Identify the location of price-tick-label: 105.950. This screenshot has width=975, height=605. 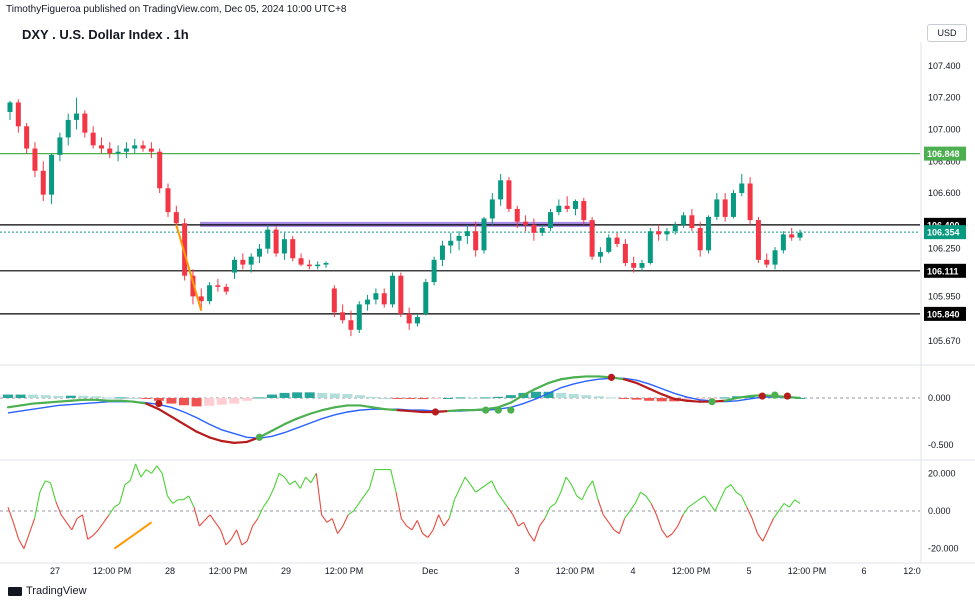
(944, 296).